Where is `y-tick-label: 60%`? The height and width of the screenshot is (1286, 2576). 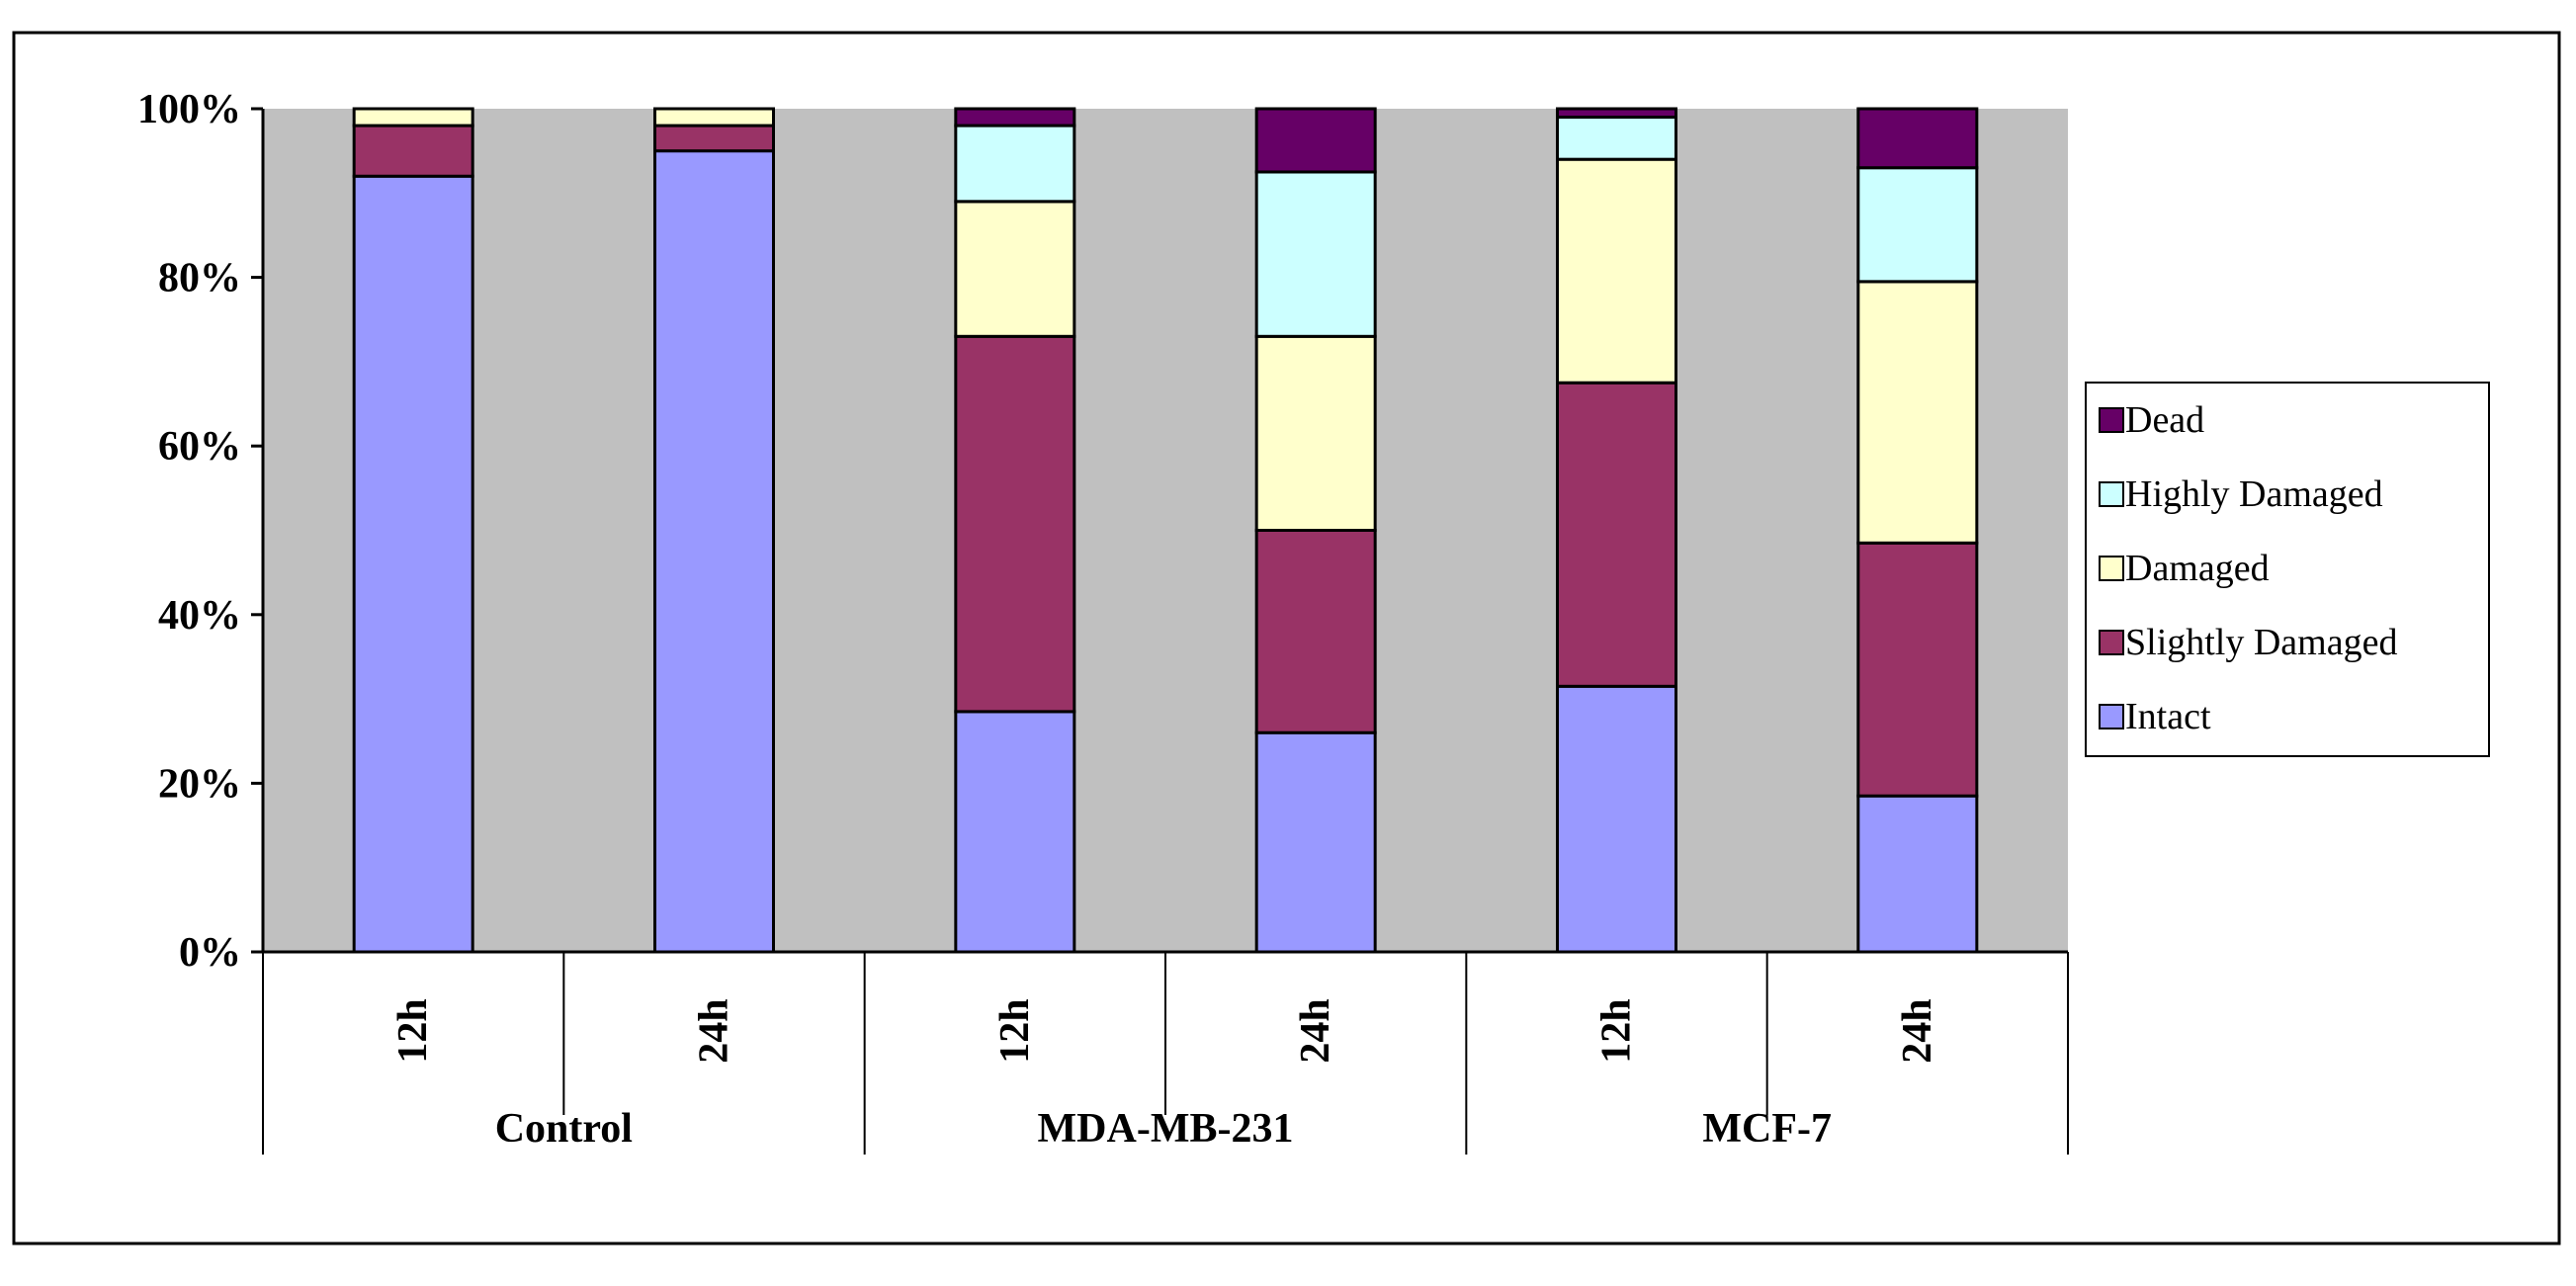 y-tick-label: 60% is located at coordinates (199, 447).